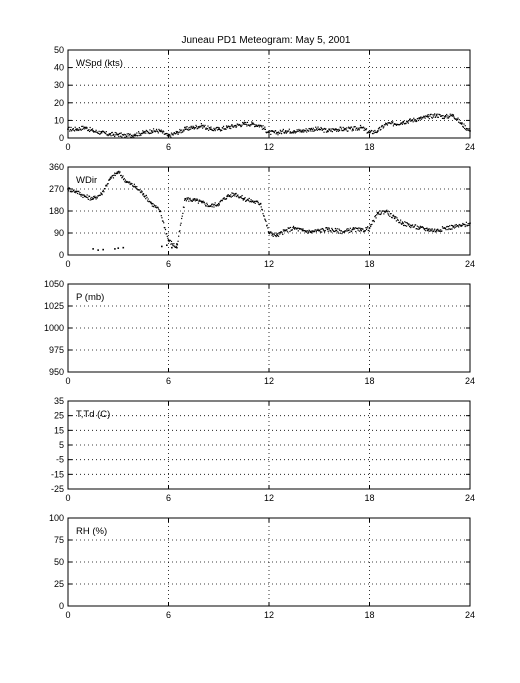 This screenshot has width=520, height=683. I want to click on y-tick-label: 975, so click(56, 350).